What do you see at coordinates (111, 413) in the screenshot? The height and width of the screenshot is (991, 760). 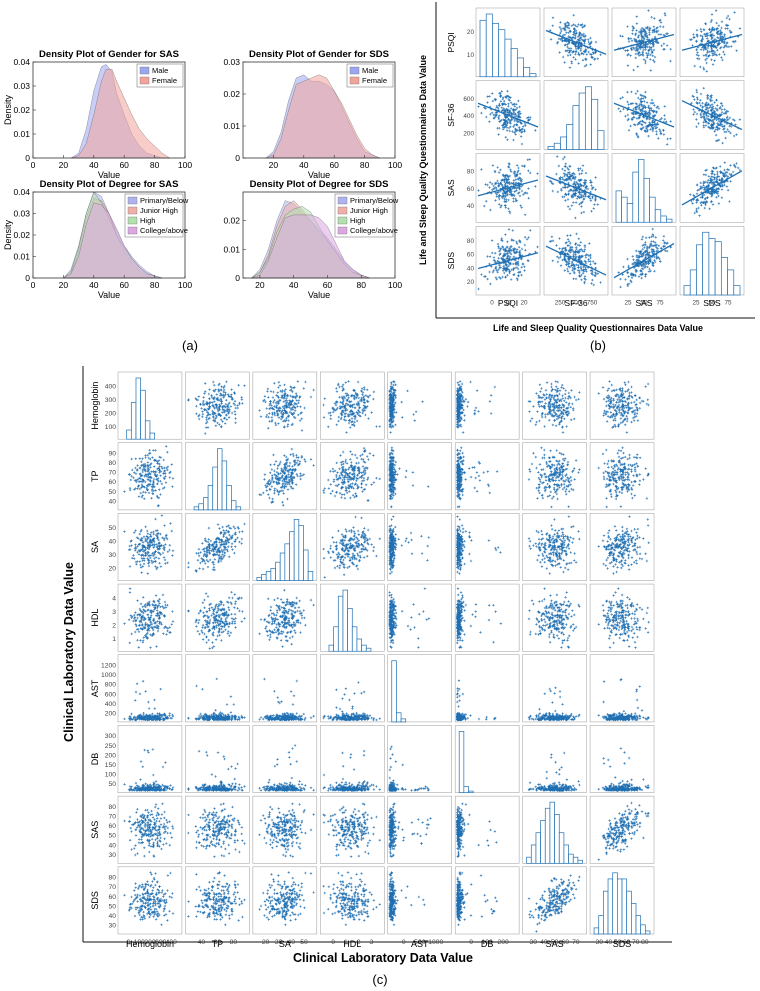 I see `y-tick-label: 200` at bounding box center [111, 413].